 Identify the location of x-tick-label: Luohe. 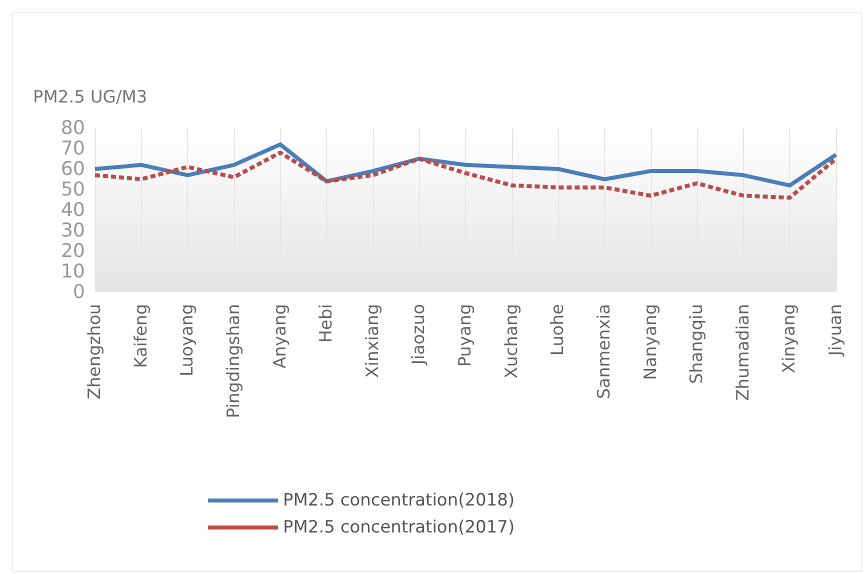
(558, 330).